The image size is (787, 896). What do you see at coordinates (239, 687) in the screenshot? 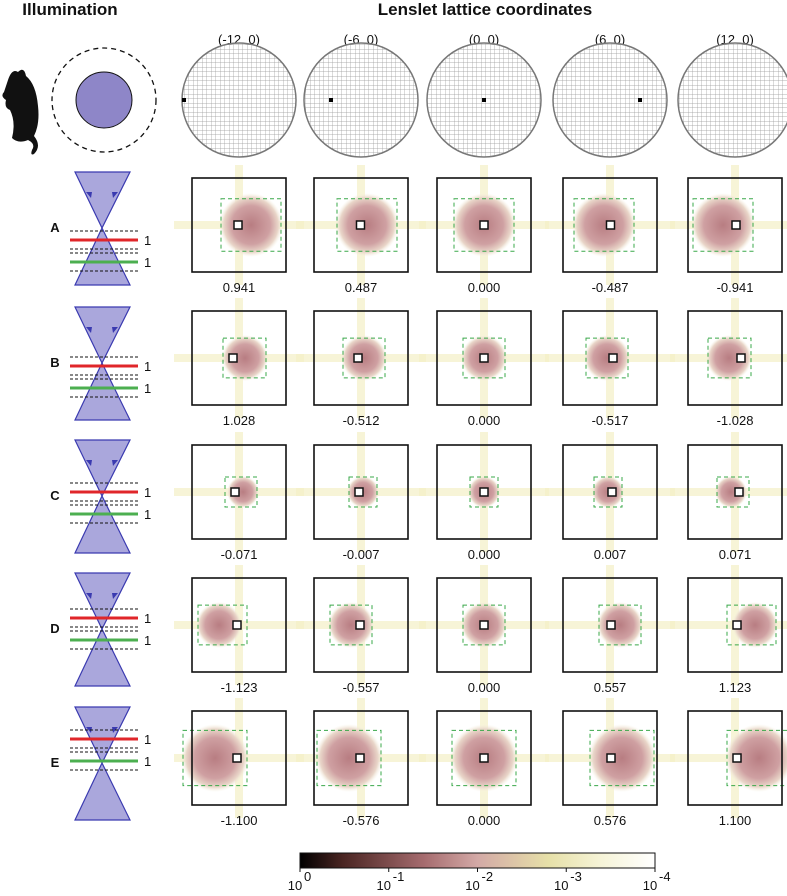
I see `cell-value: -1.123` at bounding box center [239, 687].